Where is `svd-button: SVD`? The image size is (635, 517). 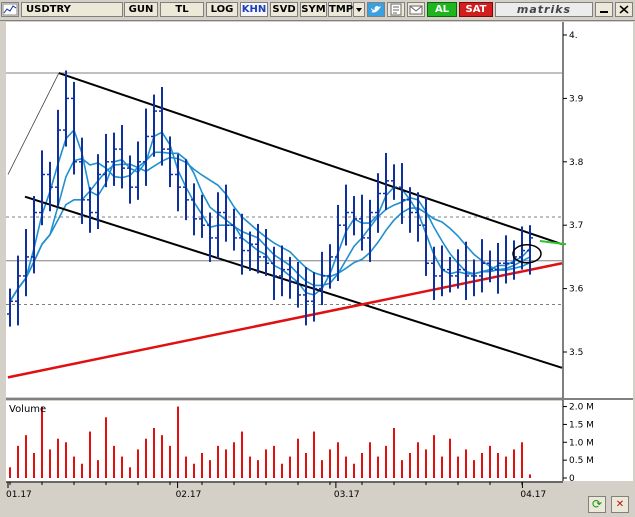
svd-button: SVD is located at coordinates (284, 9).